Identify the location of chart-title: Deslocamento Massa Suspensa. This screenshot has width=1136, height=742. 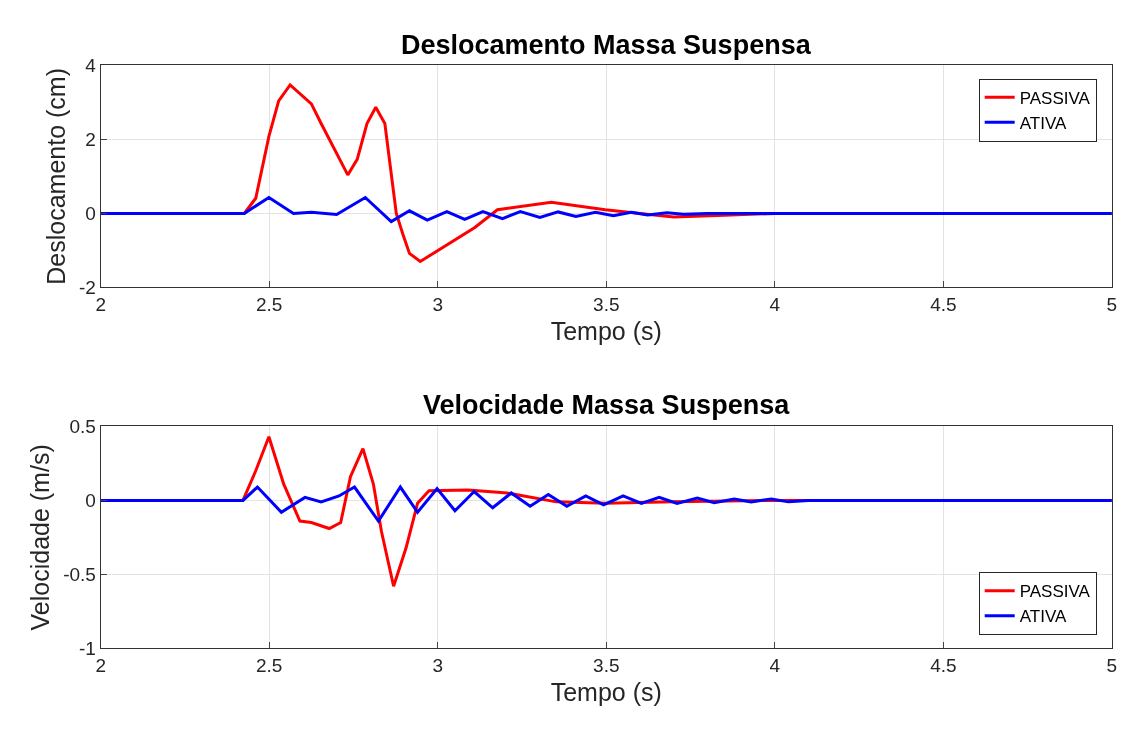
(606, 45).